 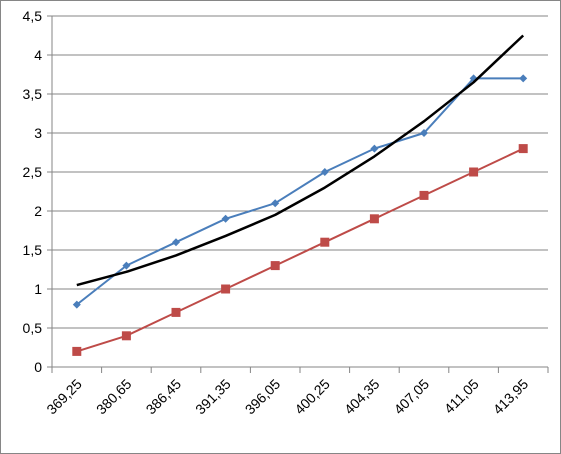 I want to click on y-tick-label: 2, so click(x=38, y=211).